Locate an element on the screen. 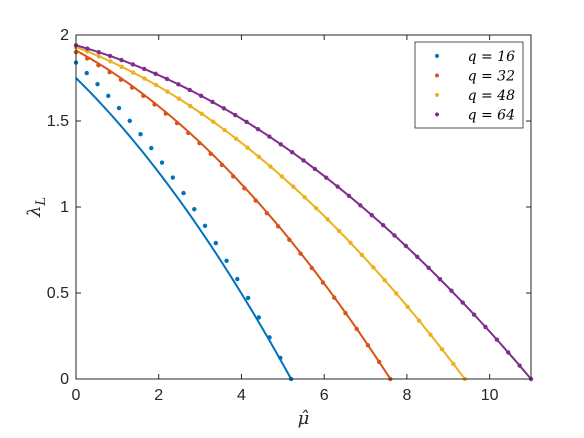 This screenshot has height=438, width=584. legend-label: q = 64 is located at coordinates (491, 116).